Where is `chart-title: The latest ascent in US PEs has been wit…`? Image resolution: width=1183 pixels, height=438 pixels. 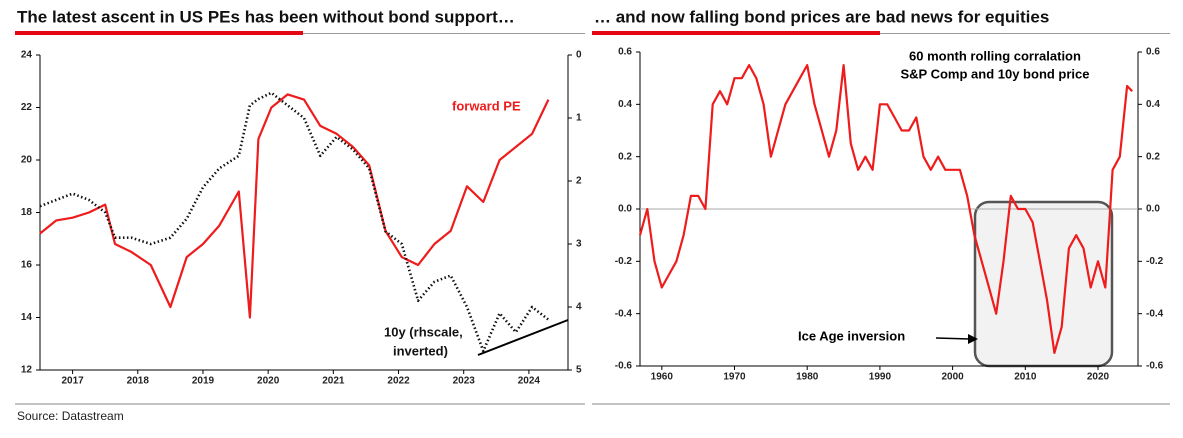 chart-title: The latest ascent in US PEs has been wit… is located at coordinates (266, 16).